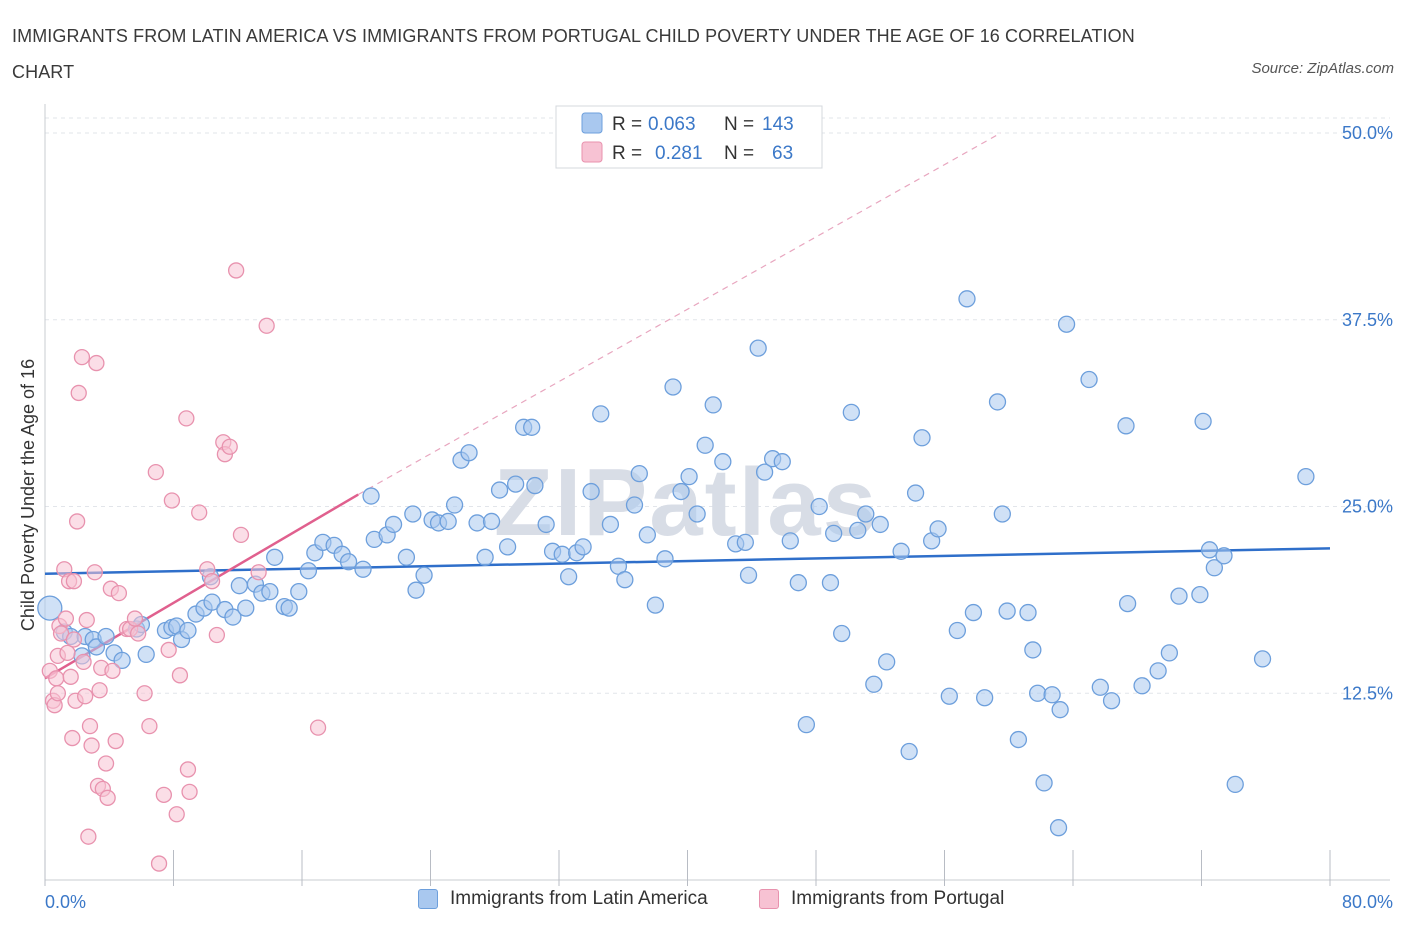 The height and width of the screenshot is (930, 1406). Describe the element at coordinates (592, 152) in the screenshot. I see `legend-swatch-portugal` at that location.